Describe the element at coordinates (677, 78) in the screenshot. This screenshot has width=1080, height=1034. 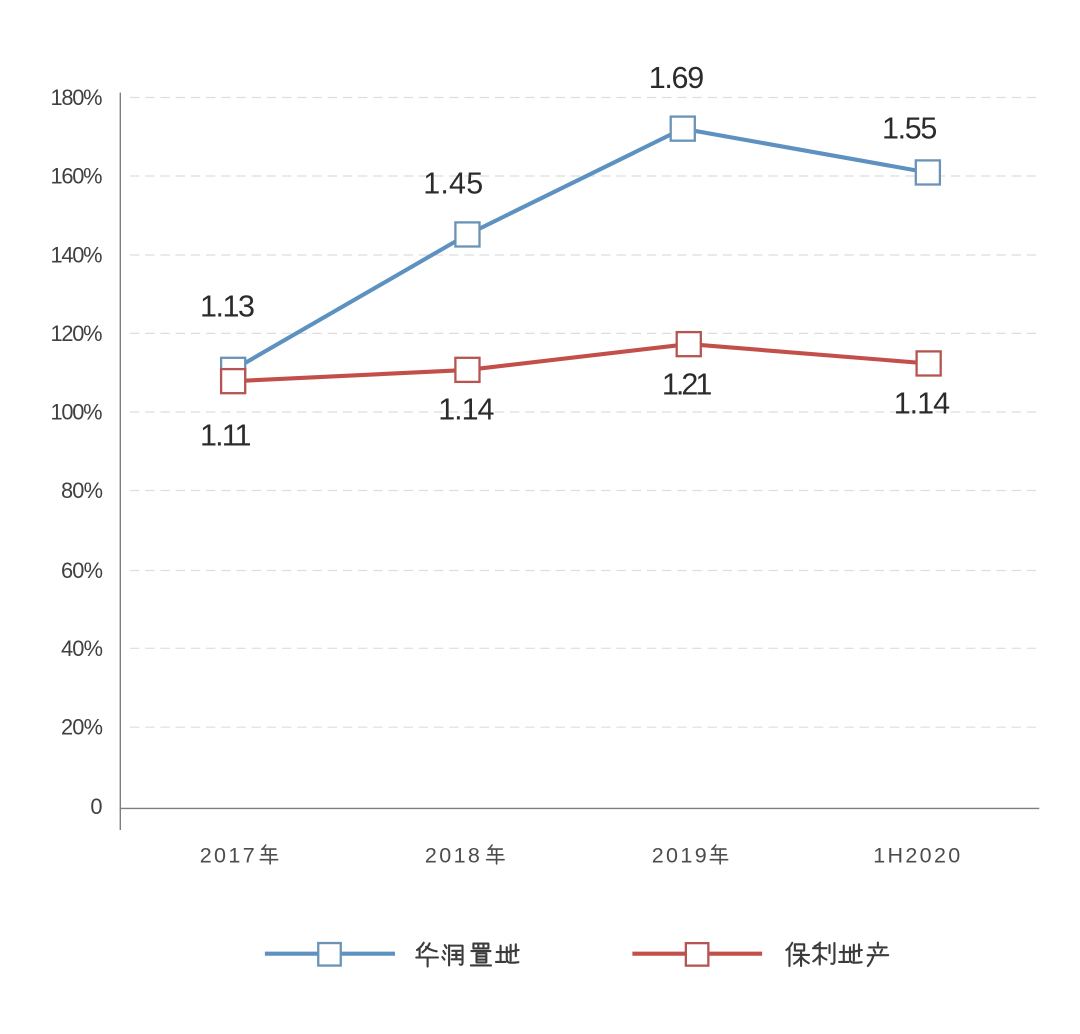
I see `svg-text: 1.69` at that location.